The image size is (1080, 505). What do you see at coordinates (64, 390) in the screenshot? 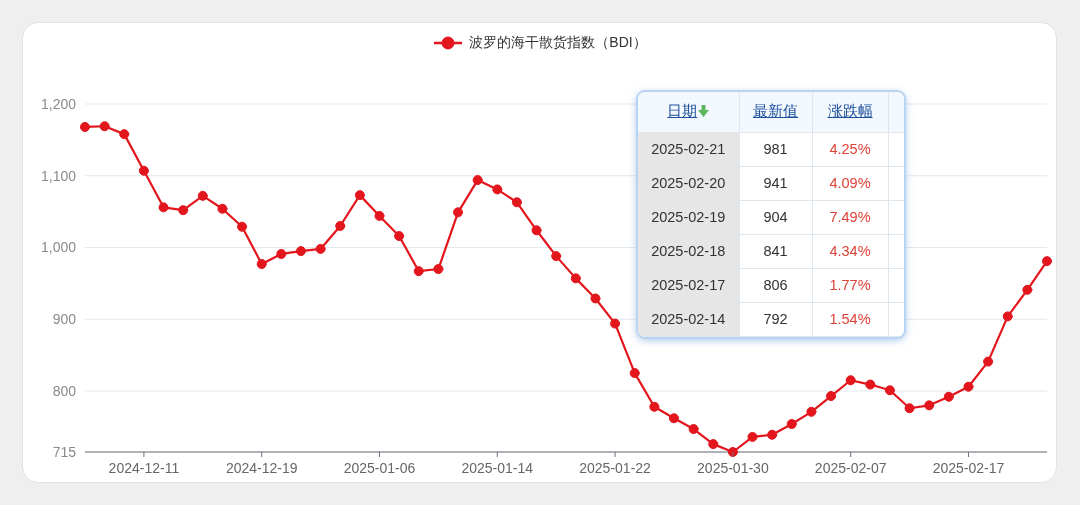
I see `y-tick-label: 800` at bounding box center [64, 390].